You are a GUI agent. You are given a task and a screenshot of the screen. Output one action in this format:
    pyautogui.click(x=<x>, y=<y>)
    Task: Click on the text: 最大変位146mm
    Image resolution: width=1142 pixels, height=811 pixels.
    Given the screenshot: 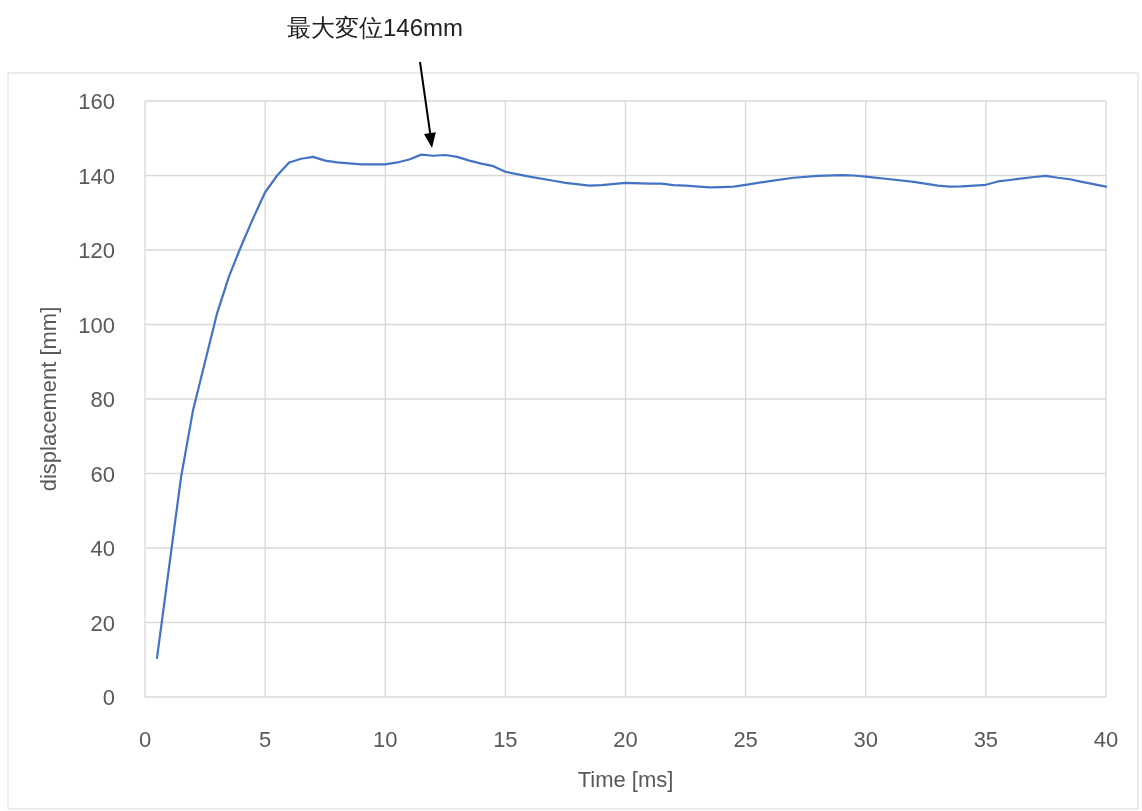 What is the action you would take?
    pyautogui.click(x=375, y=27)
    